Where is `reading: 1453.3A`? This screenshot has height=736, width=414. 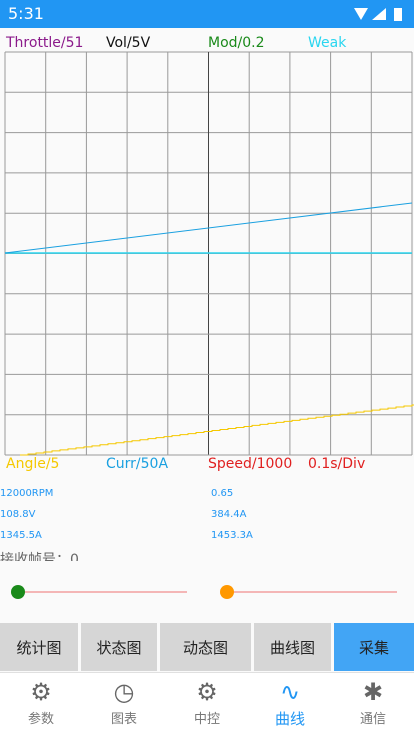
reading: 1453.3A is located at coordinates (232, 535).